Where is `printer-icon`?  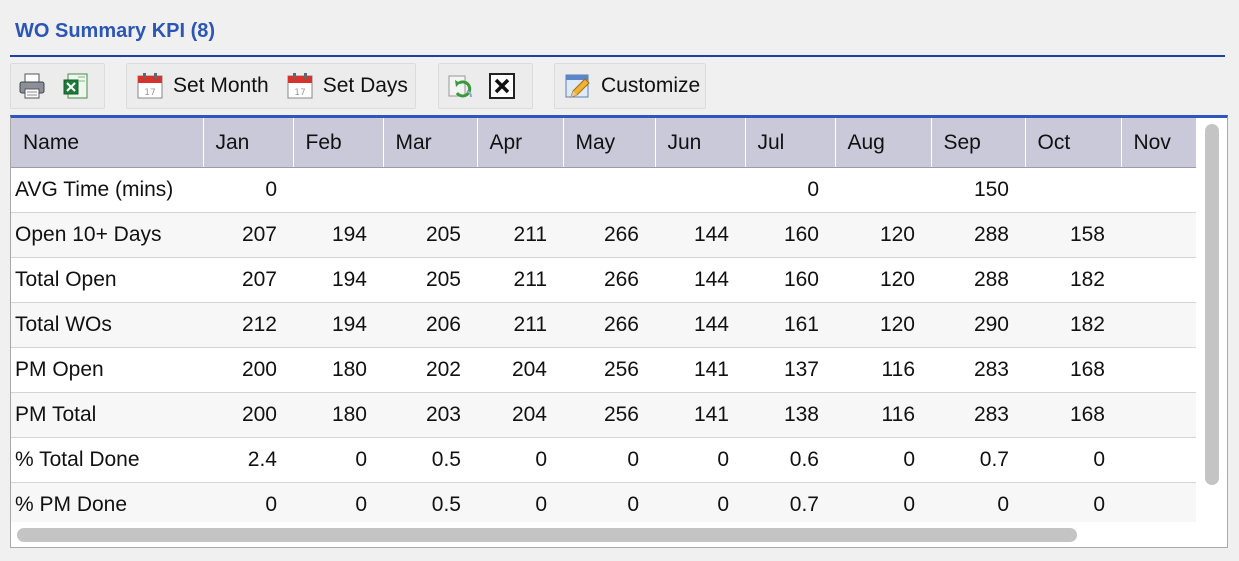 printer-icon is located at coordinates (32, 86).